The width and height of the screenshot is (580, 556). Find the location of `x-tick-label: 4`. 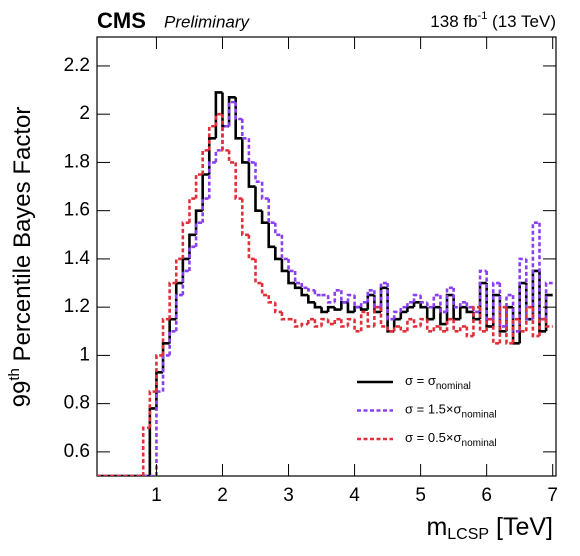

x-tick-label: 4 is located at coordinates (354, 495).